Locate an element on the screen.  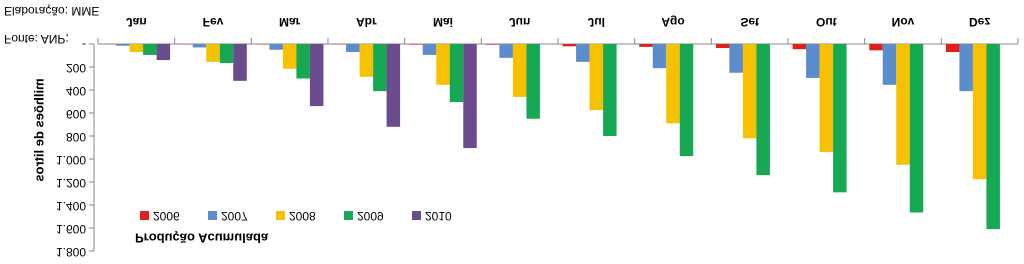
x-tick-label: Abr is located at coordinates (366, 22).